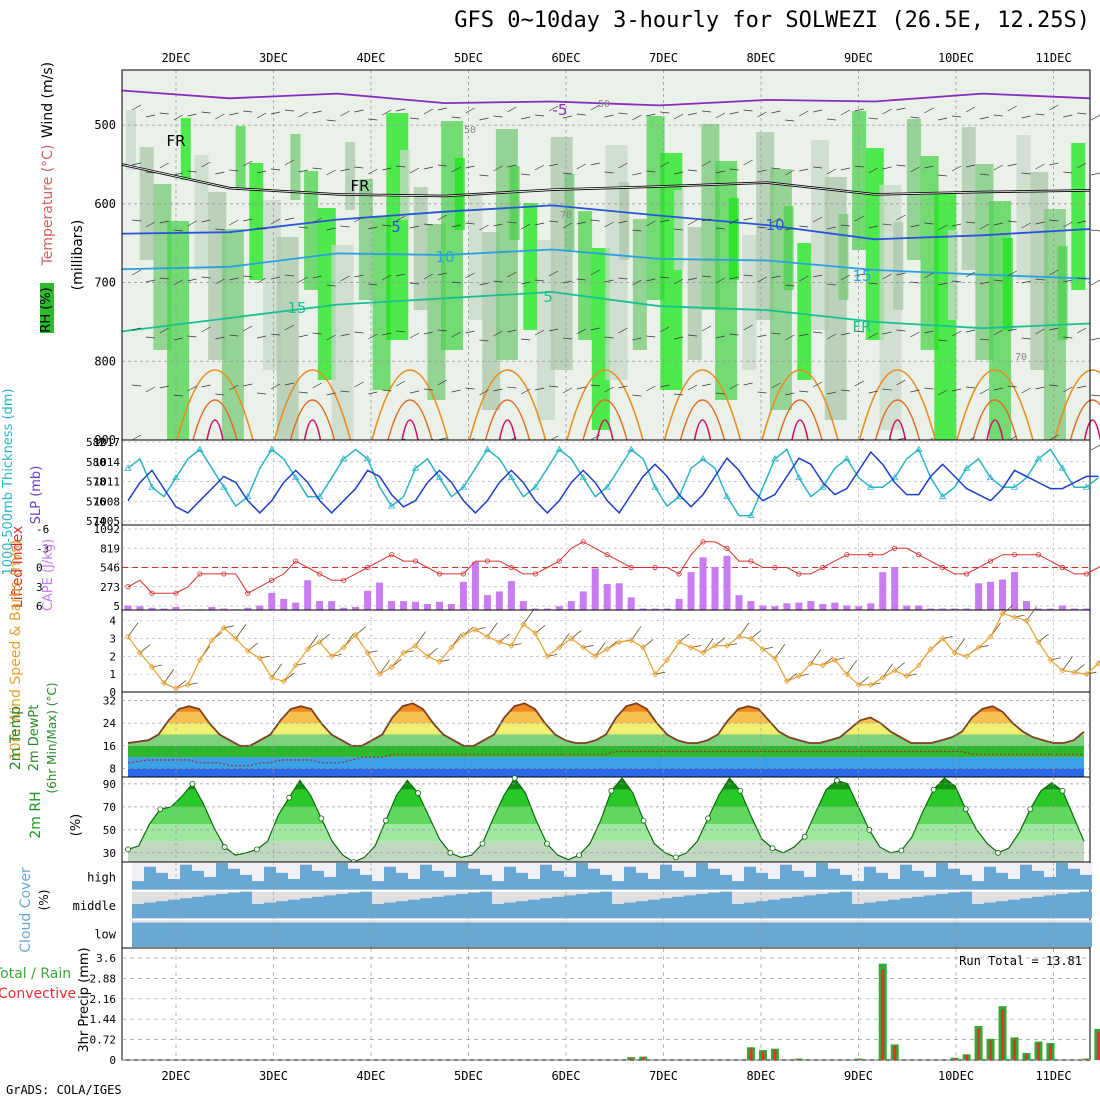  Describe the element at coordinates (94, 906) in the screenshot. I see `cloud-layer-label: middle` at that location.